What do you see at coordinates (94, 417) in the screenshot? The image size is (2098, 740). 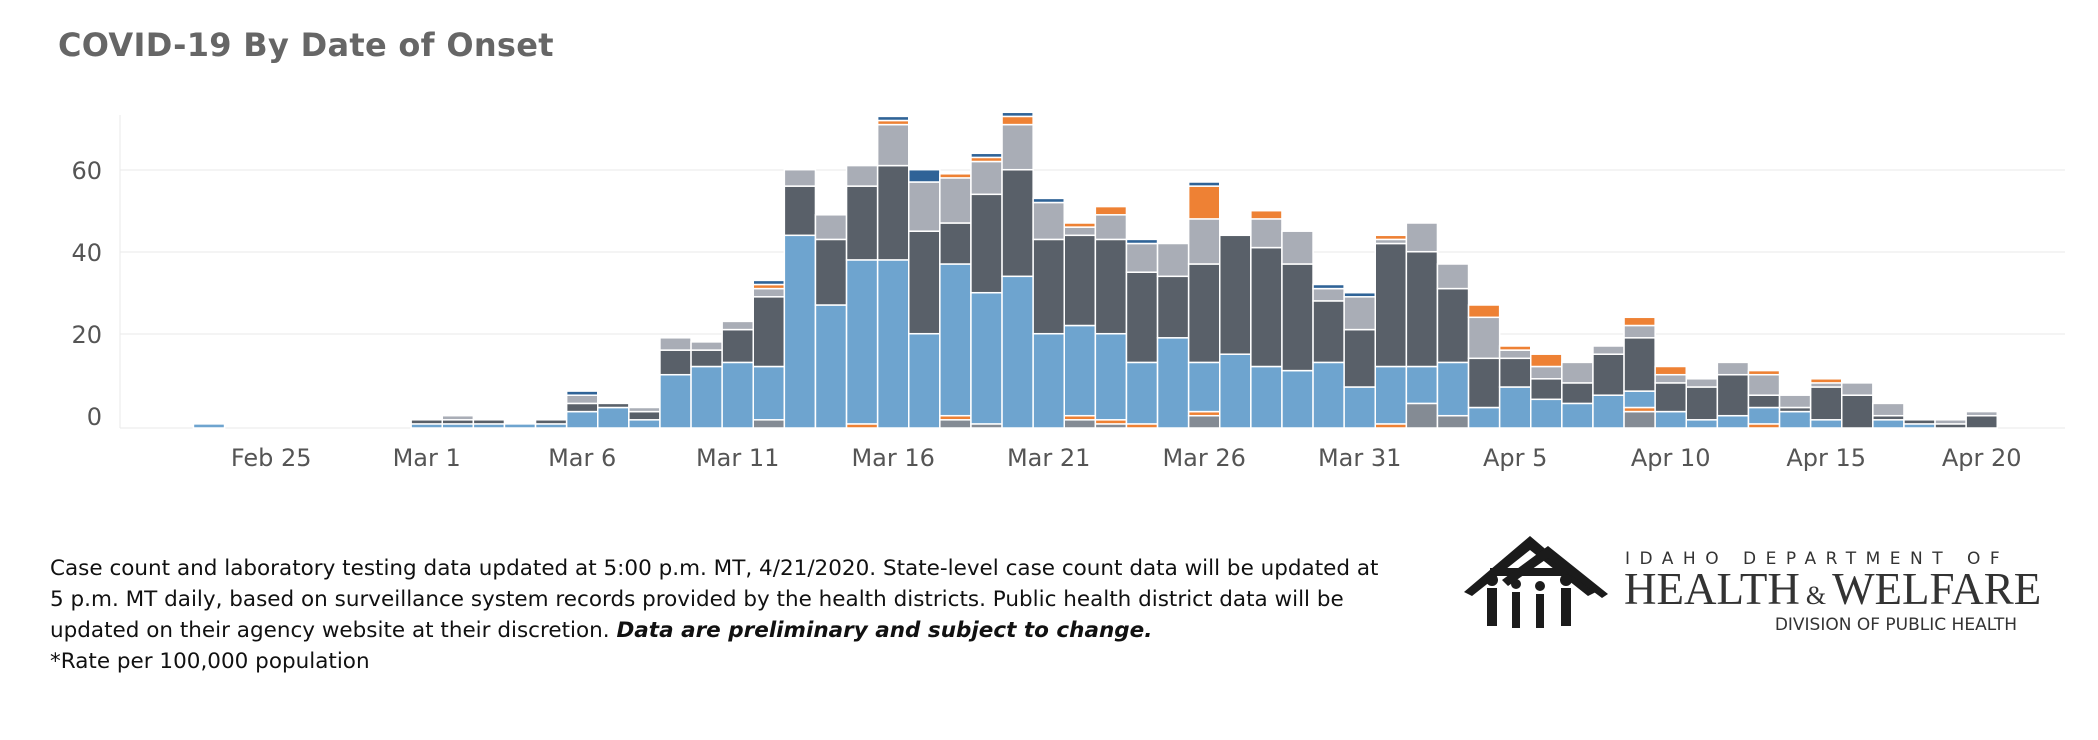 I see `y-tick-label: 0` at bounding box center [94, 417].